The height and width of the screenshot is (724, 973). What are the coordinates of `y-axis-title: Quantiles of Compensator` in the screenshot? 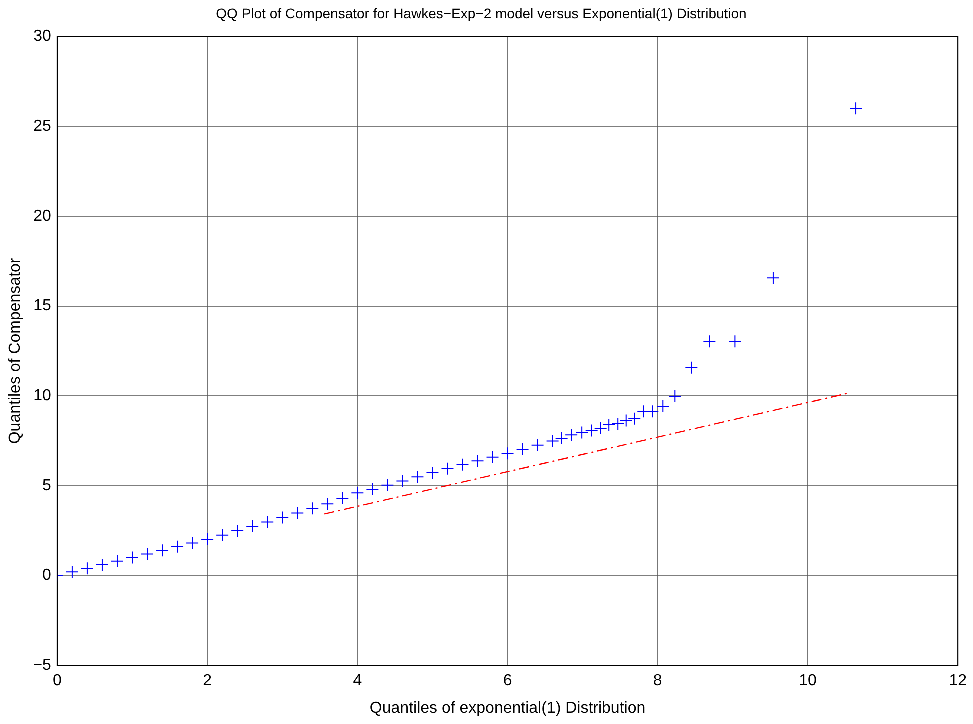 It's located at (15, 351).